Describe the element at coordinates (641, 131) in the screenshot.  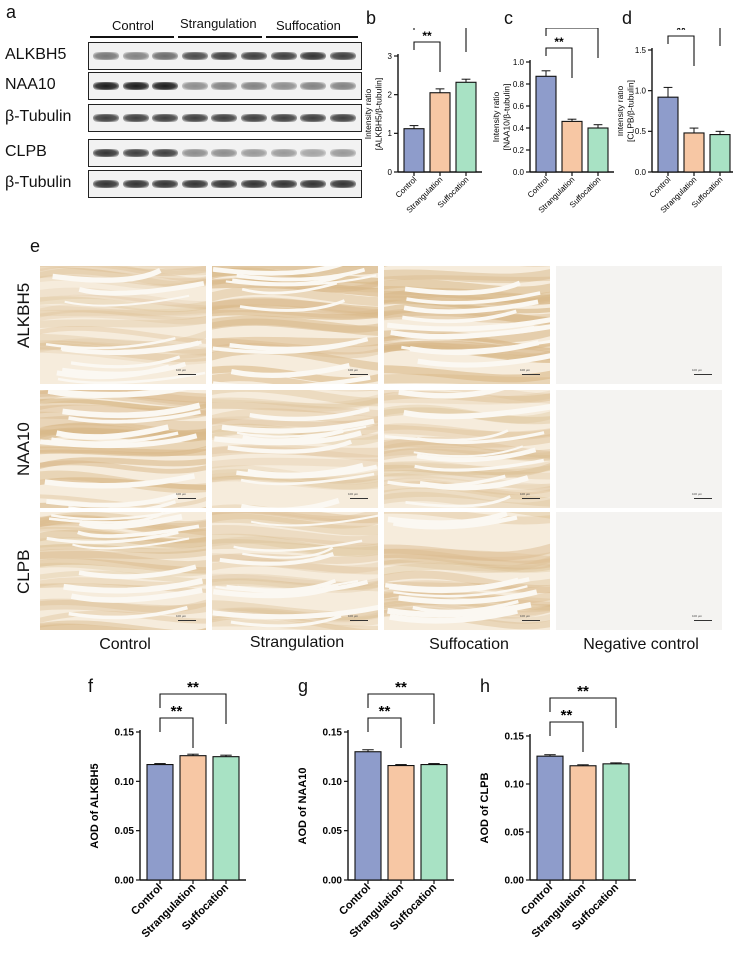
I see `y-tick-label: 0.5` at that location.